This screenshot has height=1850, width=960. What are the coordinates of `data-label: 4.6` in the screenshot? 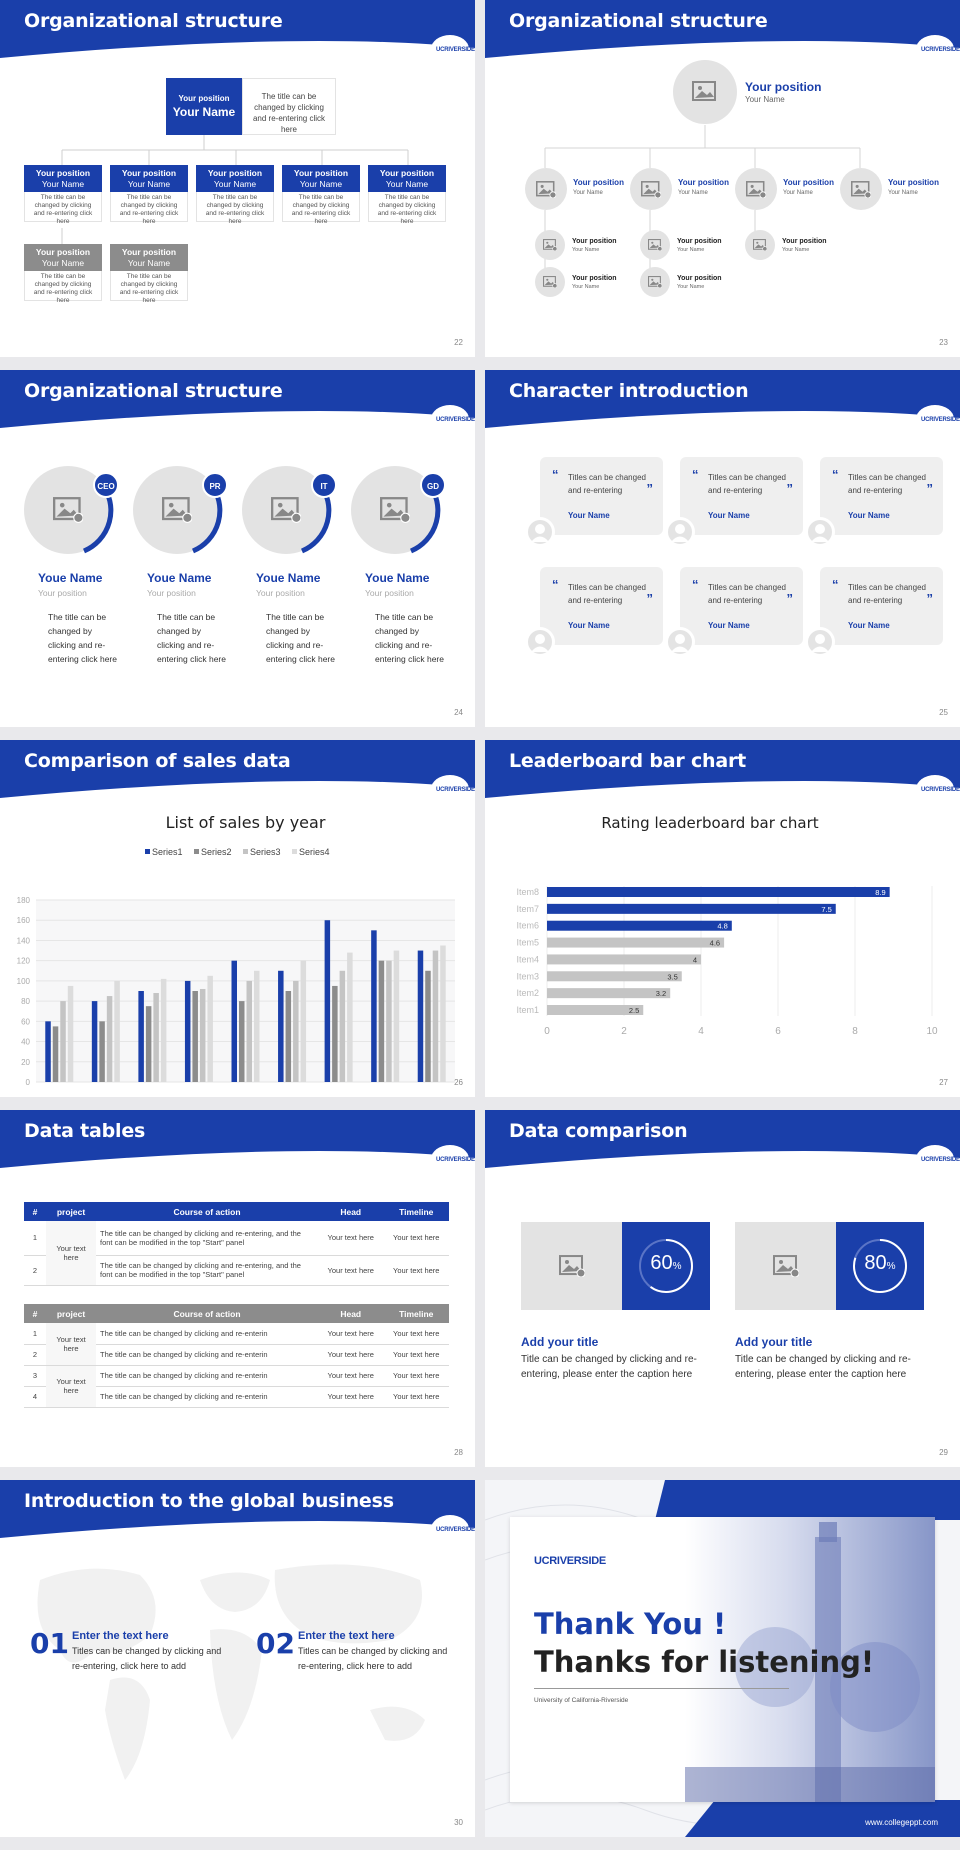 It's located at (715, 943).